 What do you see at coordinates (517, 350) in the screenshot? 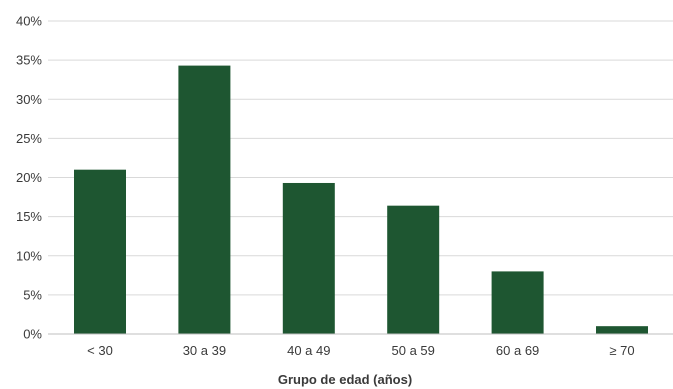
I see `x-tick-label: 60 a 69` at bounding box center [517, 350].